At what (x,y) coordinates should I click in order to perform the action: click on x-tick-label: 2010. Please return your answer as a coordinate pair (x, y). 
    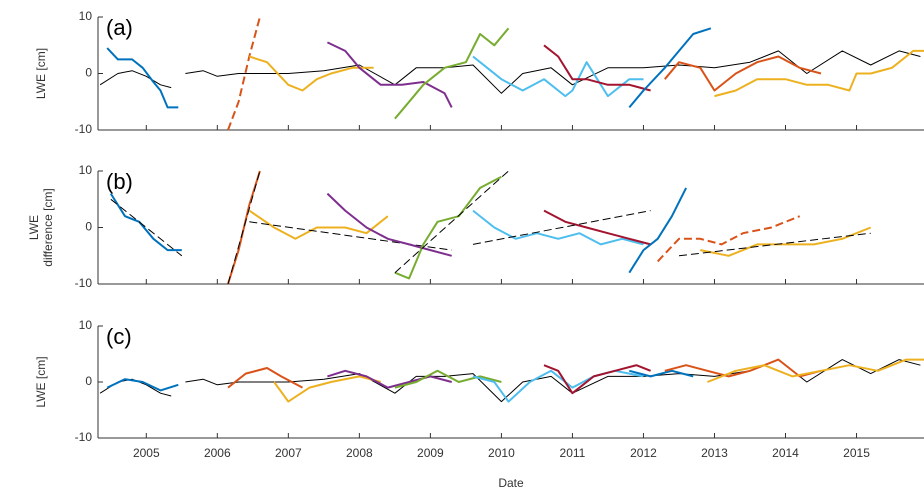
    Looking at the image, I should click on (501, 453).